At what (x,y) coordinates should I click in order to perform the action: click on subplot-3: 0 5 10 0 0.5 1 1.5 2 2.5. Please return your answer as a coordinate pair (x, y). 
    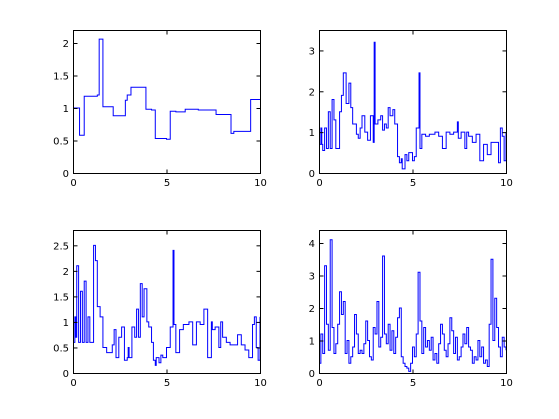
    Looking at the image, I should click on (160, 309).